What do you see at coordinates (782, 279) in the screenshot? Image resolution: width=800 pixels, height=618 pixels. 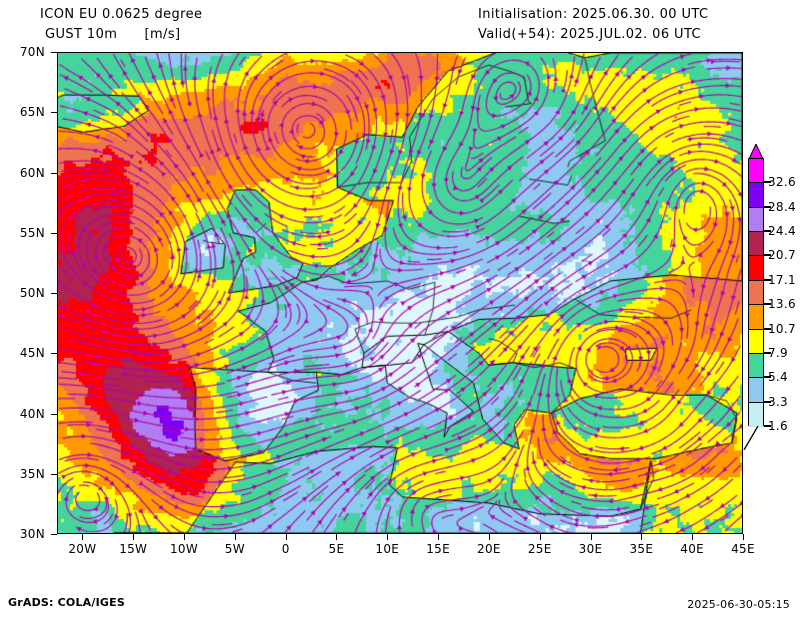 I see `colorbar-tick-label: 17.1` at bounding box center [782, 279].